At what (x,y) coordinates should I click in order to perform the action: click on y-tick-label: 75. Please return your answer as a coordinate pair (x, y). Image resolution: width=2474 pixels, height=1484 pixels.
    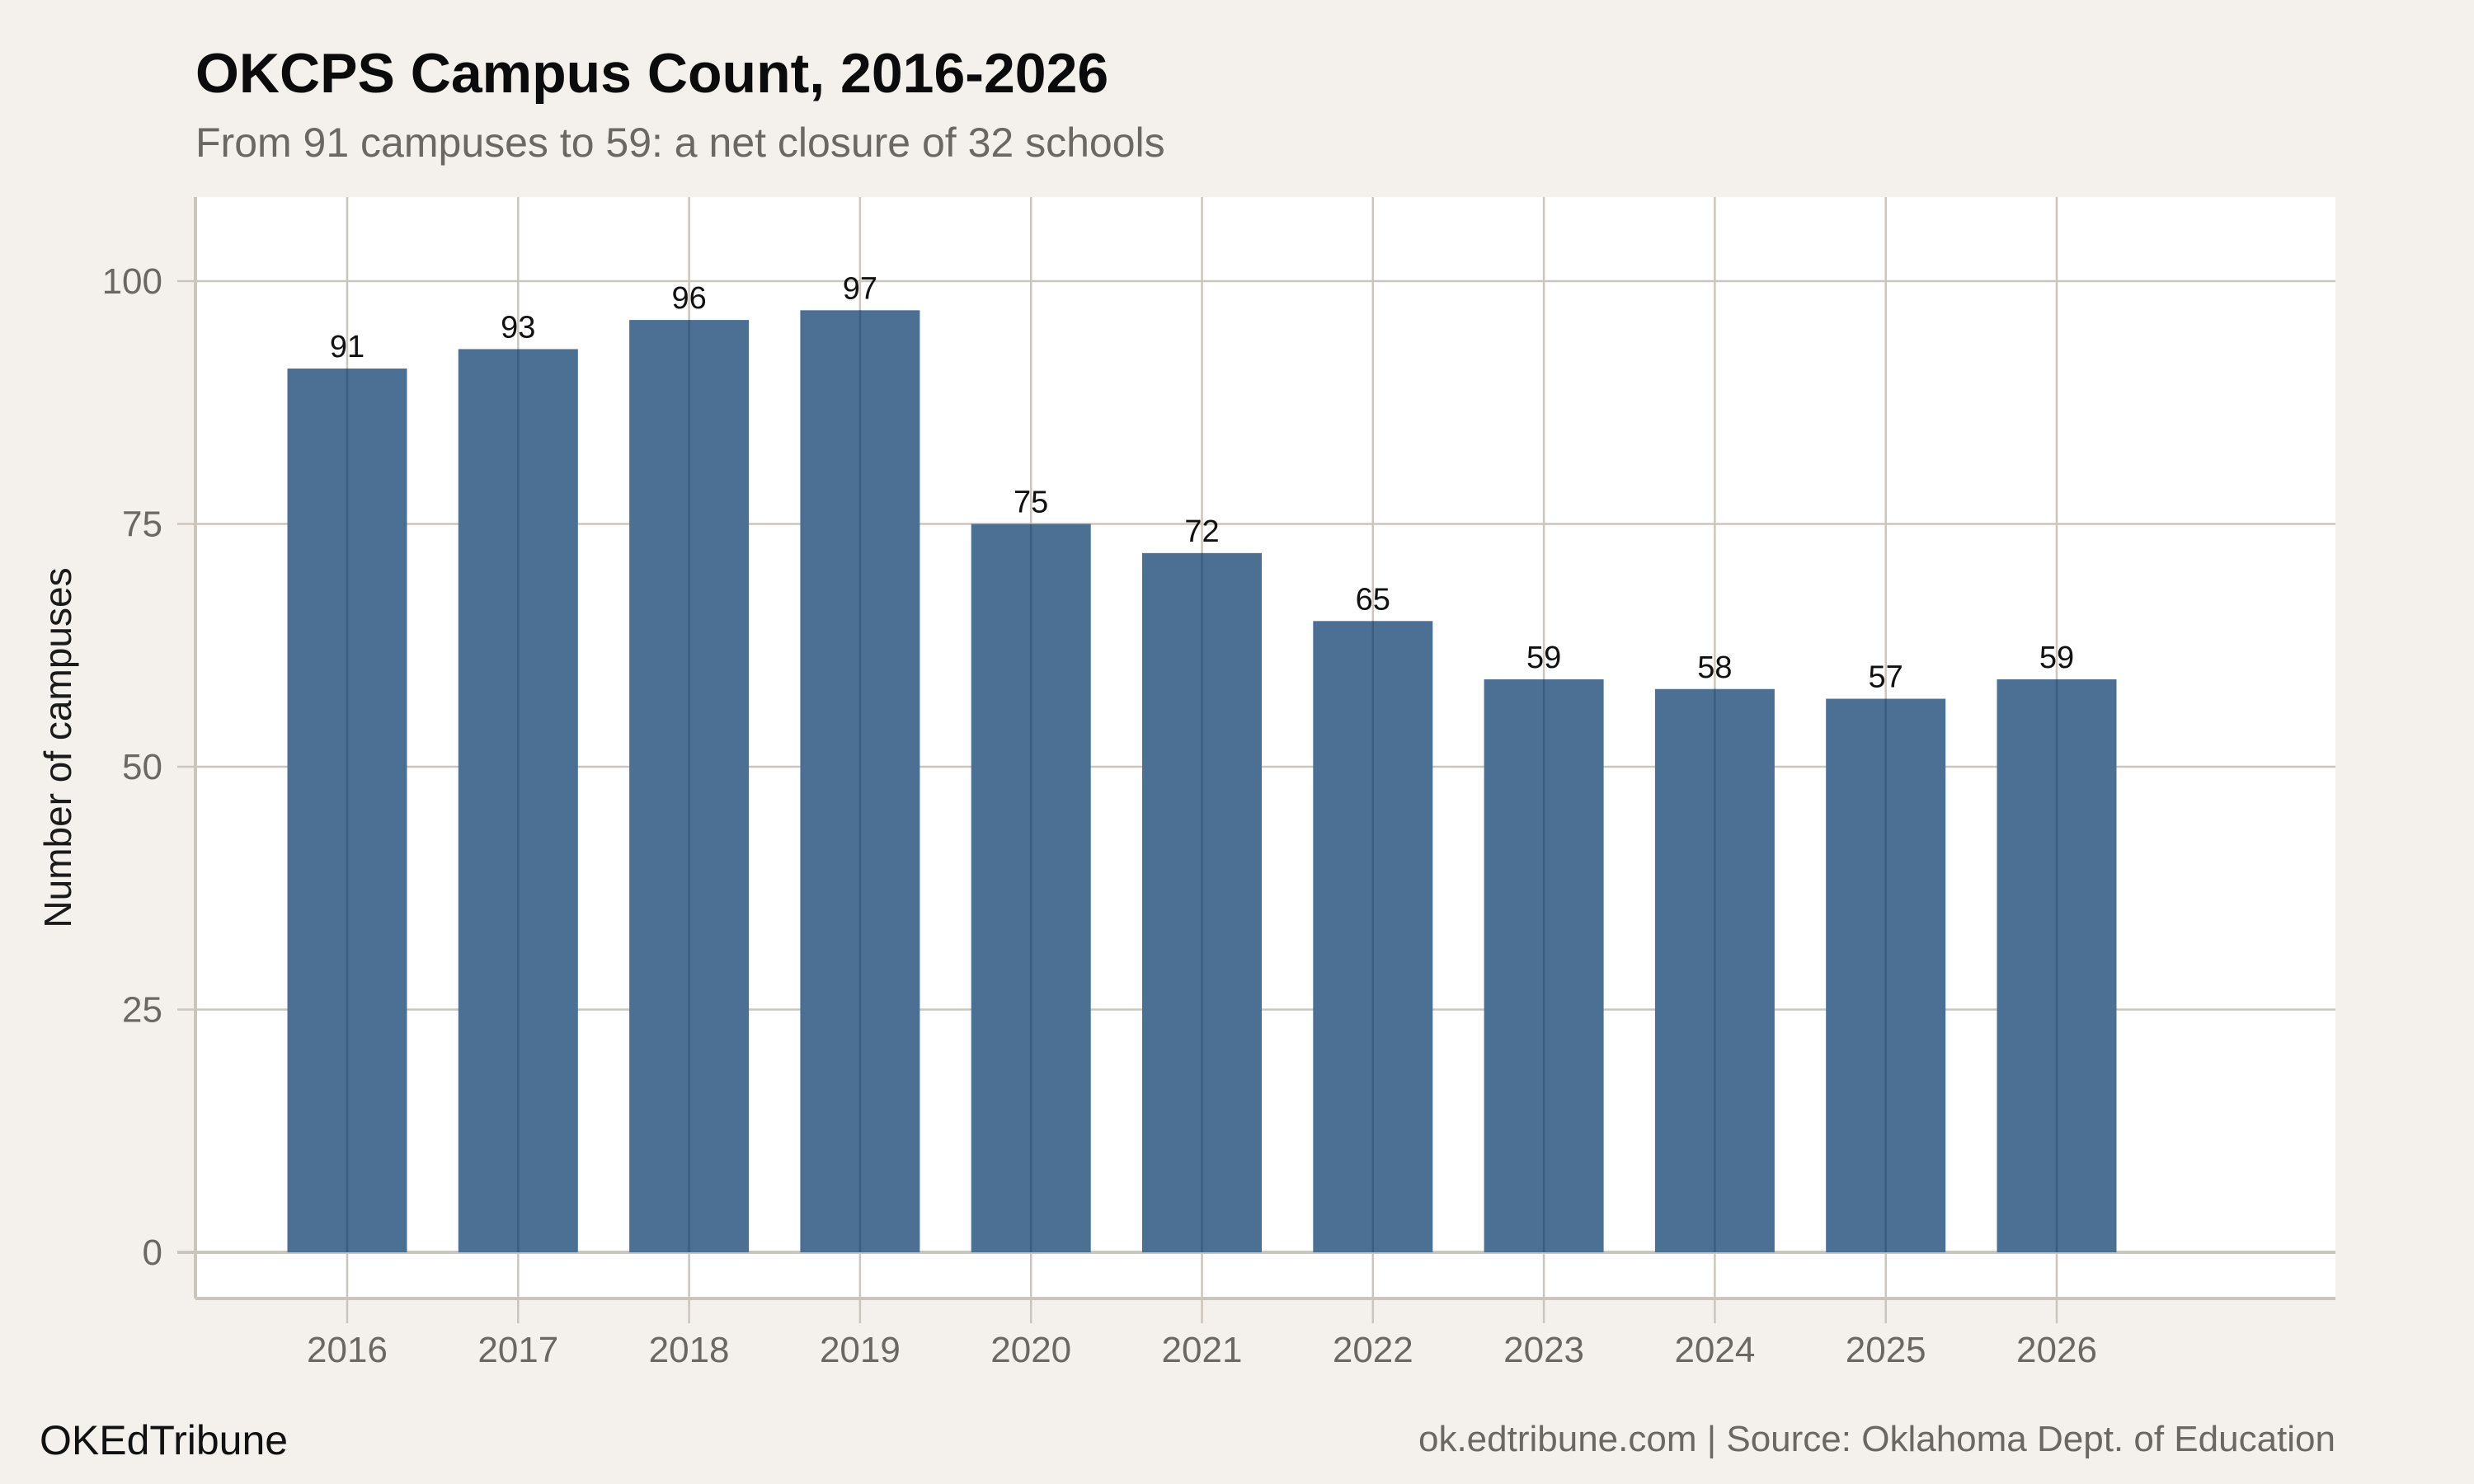
    Looking at the image, I should click on (142, 525).